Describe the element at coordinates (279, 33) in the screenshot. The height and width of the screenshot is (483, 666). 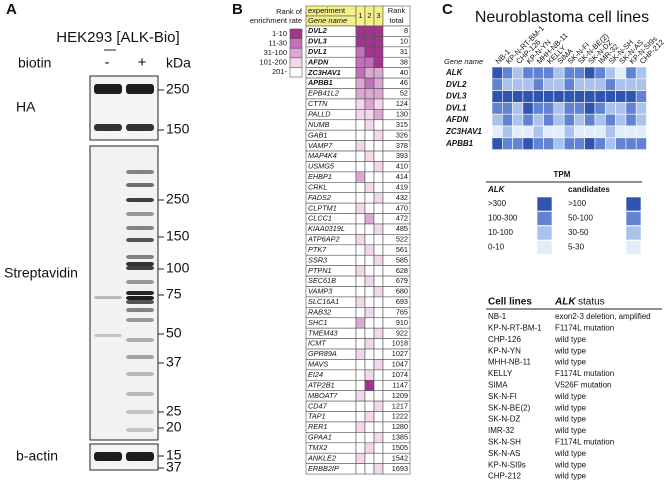
I see `legend-label: 1-10` at that location.